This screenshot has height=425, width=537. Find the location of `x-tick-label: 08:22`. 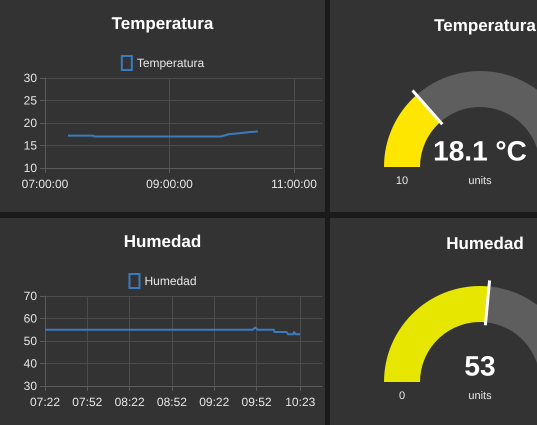

x-tick-label: 08:22 is located at coordinates (129, 402).